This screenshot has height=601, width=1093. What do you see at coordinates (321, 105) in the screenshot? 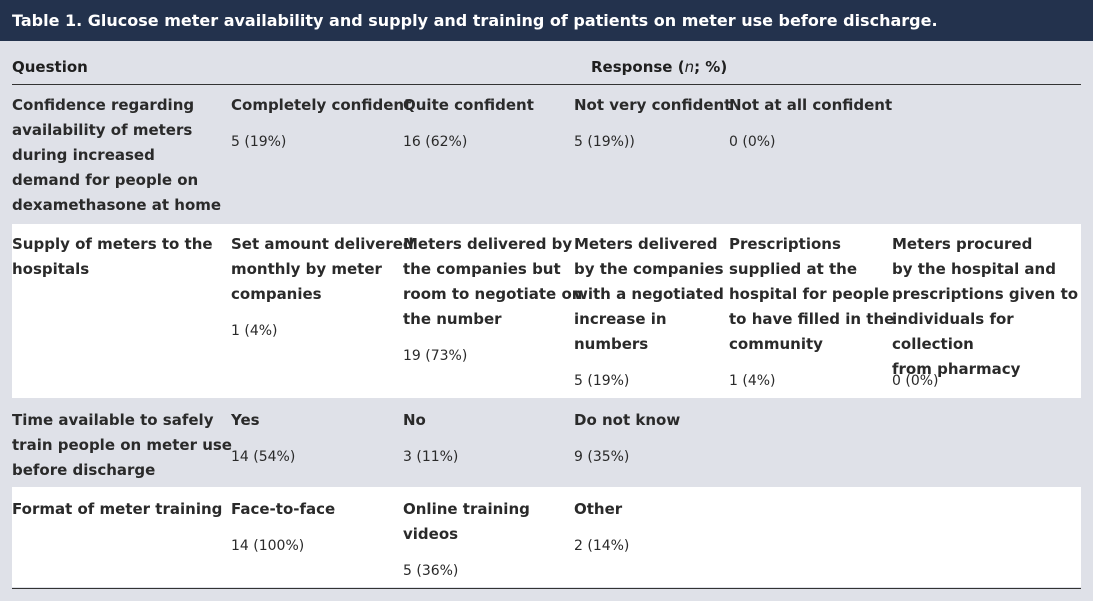
I see `response-label: Completely confident` at bounding box center [321, 105].